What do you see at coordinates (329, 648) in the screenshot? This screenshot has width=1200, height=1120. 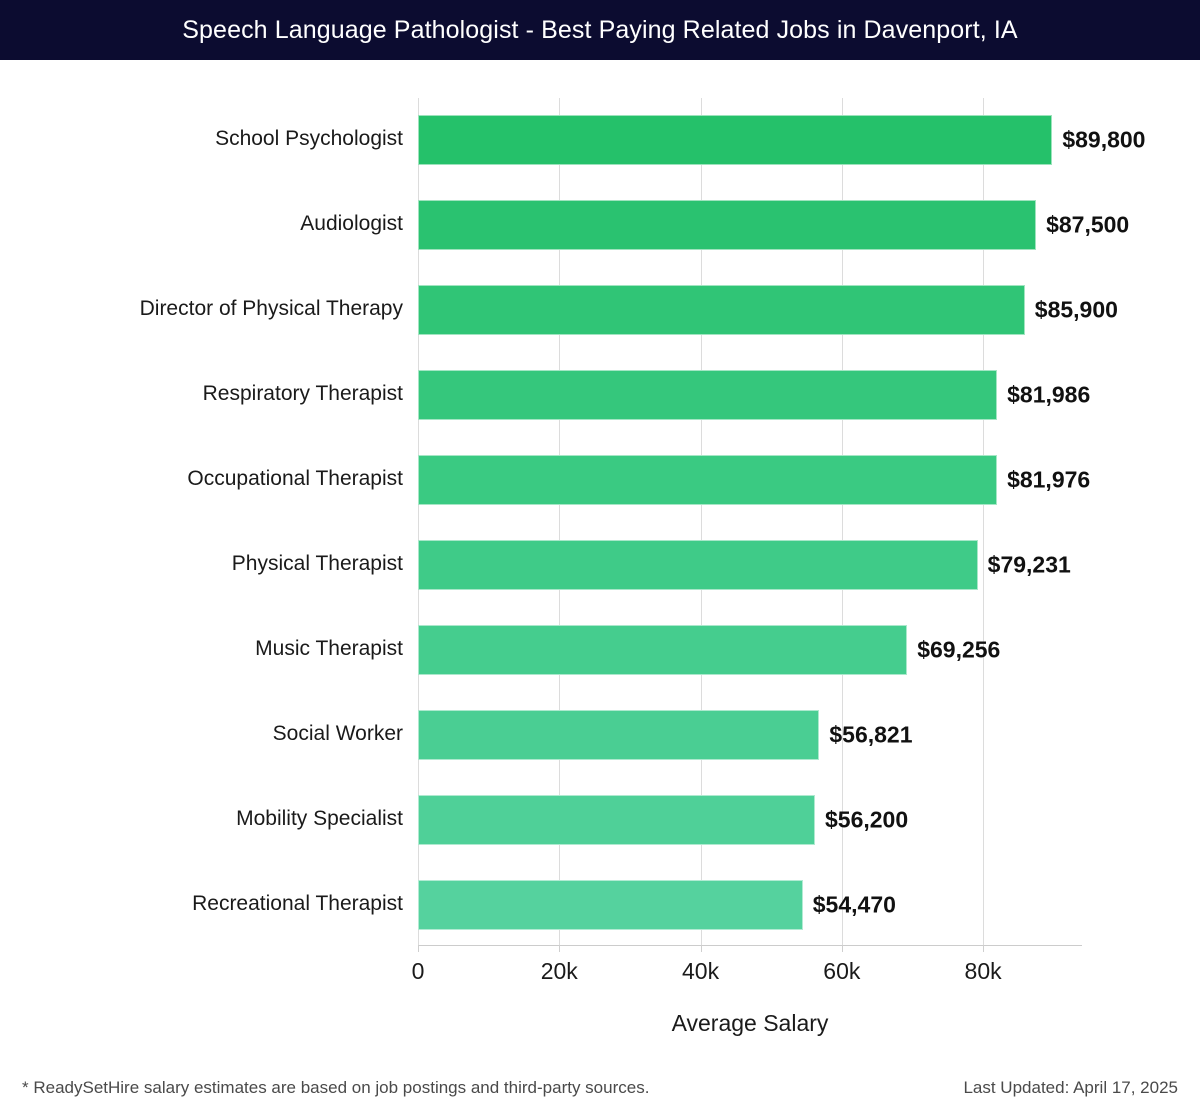 I see `y-axis-category-label: Music Therapist` at bounding box center [329, 648].